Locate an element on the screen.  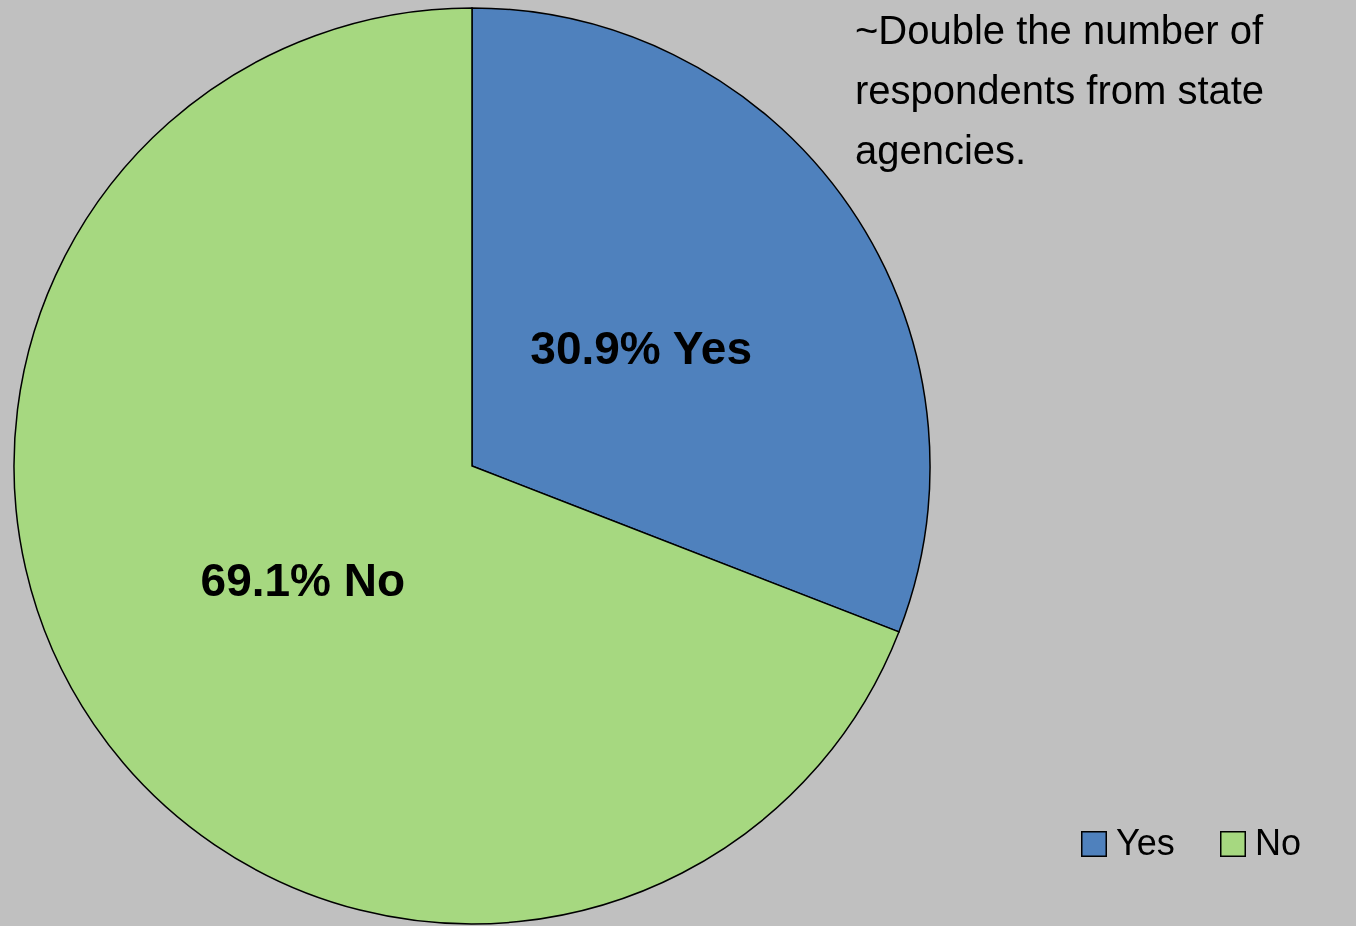
legend-label: Yes is located at coordinates (1145, 842).